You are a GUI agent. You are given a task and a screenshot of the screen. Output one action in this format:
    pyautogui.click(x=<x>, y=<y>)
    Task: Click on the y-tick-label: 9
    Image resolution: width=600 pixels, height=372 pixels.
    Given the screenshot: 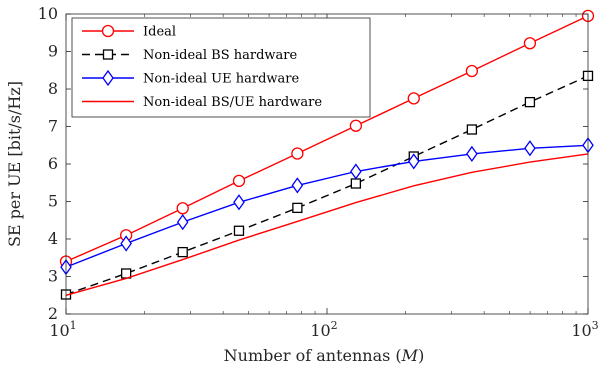 What is the action you would take?
    pyautogui.click(x=53, y=51)
    